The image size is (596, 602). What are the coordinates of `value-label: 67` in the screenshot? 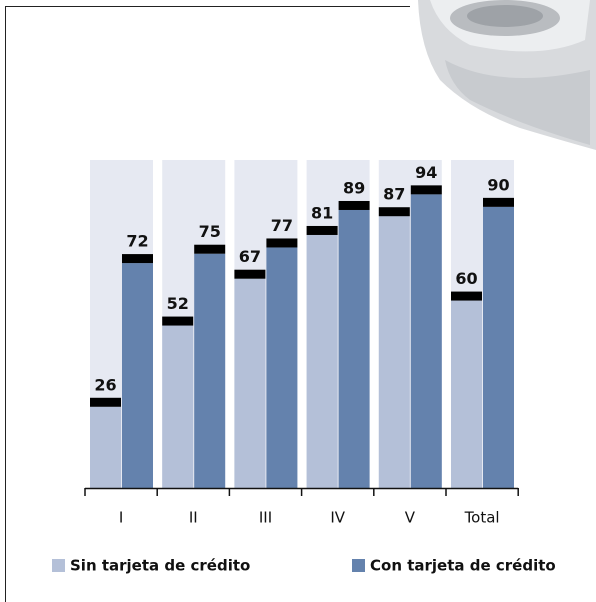 It's located at (250, 256).